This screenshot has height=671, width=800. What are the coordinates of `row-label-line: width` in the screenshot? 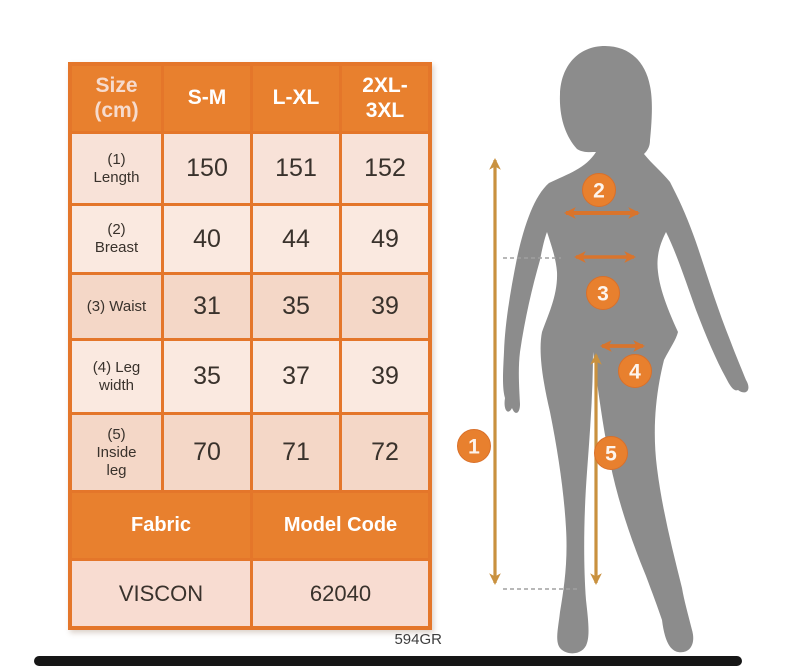 It's located at (116, 385).